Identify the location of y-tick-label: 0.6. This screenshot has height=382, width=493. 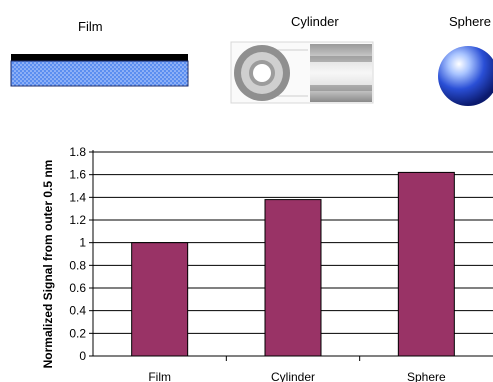
(77, 288).